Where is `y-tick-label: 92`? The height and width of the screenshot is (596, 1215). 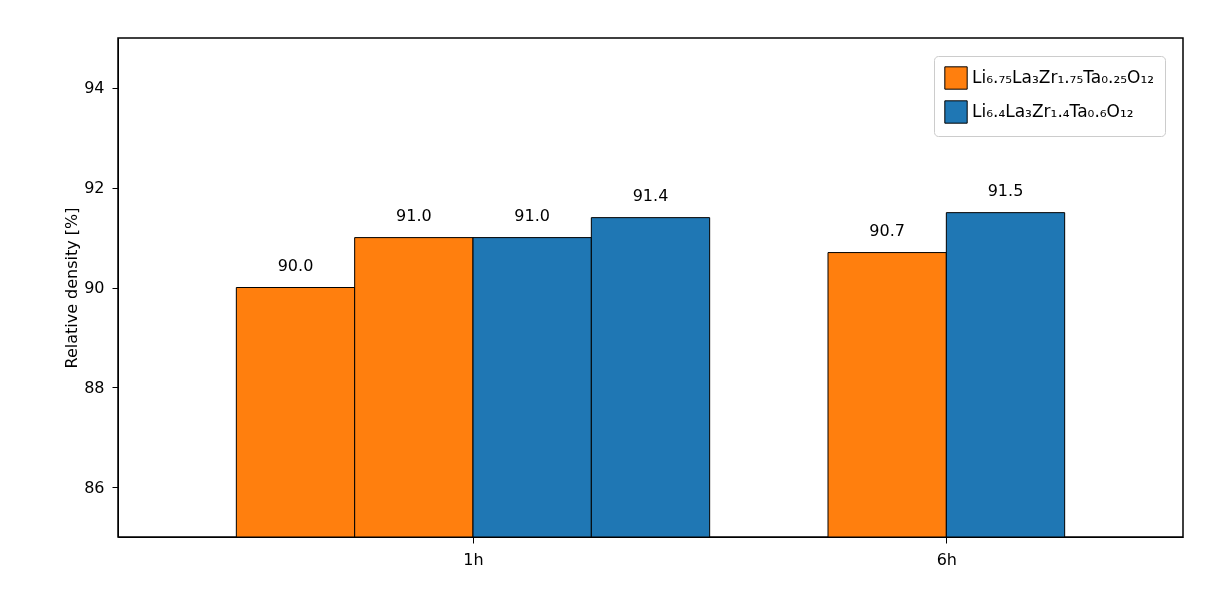
y-tick-label: 92 is located at coordinates (94, 188).